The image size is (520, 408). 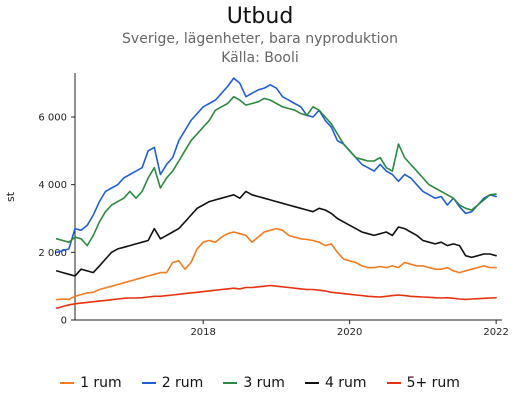 What do you see at coordinates (345, 383) in the screenshot?
I see `legend-label: 4 rum` at bounding box center [345, 383].